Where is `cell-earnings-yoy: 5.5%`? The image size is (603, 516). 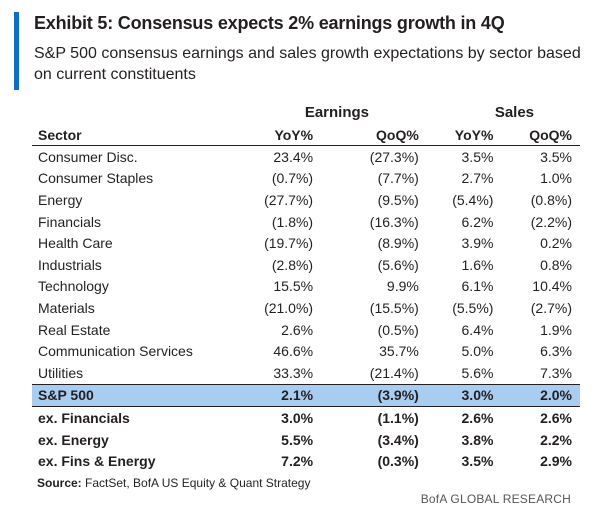
cell-earnings-yoy: 5.5% is located at coordinates (297, 439).